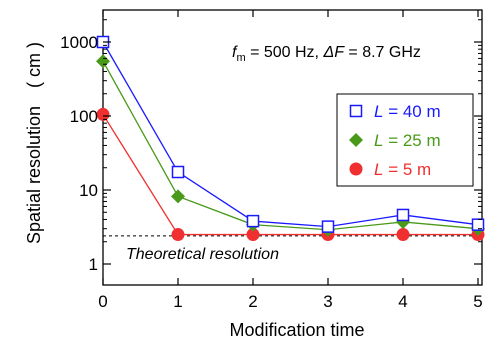 The height and width of the screenshot is (347, 485). I want to click on theoretical-resolution-label: Theoretical resolution, so click(202, 254).